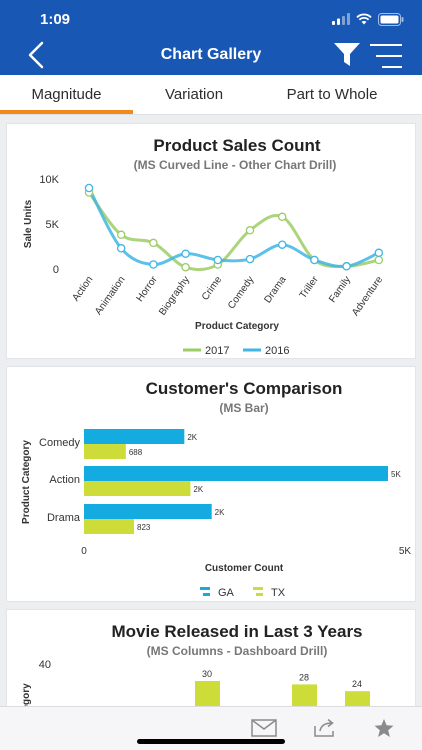  Describe the element at coordinates (217, 351) in the screenshot. I see `legend-label-2017: 2017` at that location.